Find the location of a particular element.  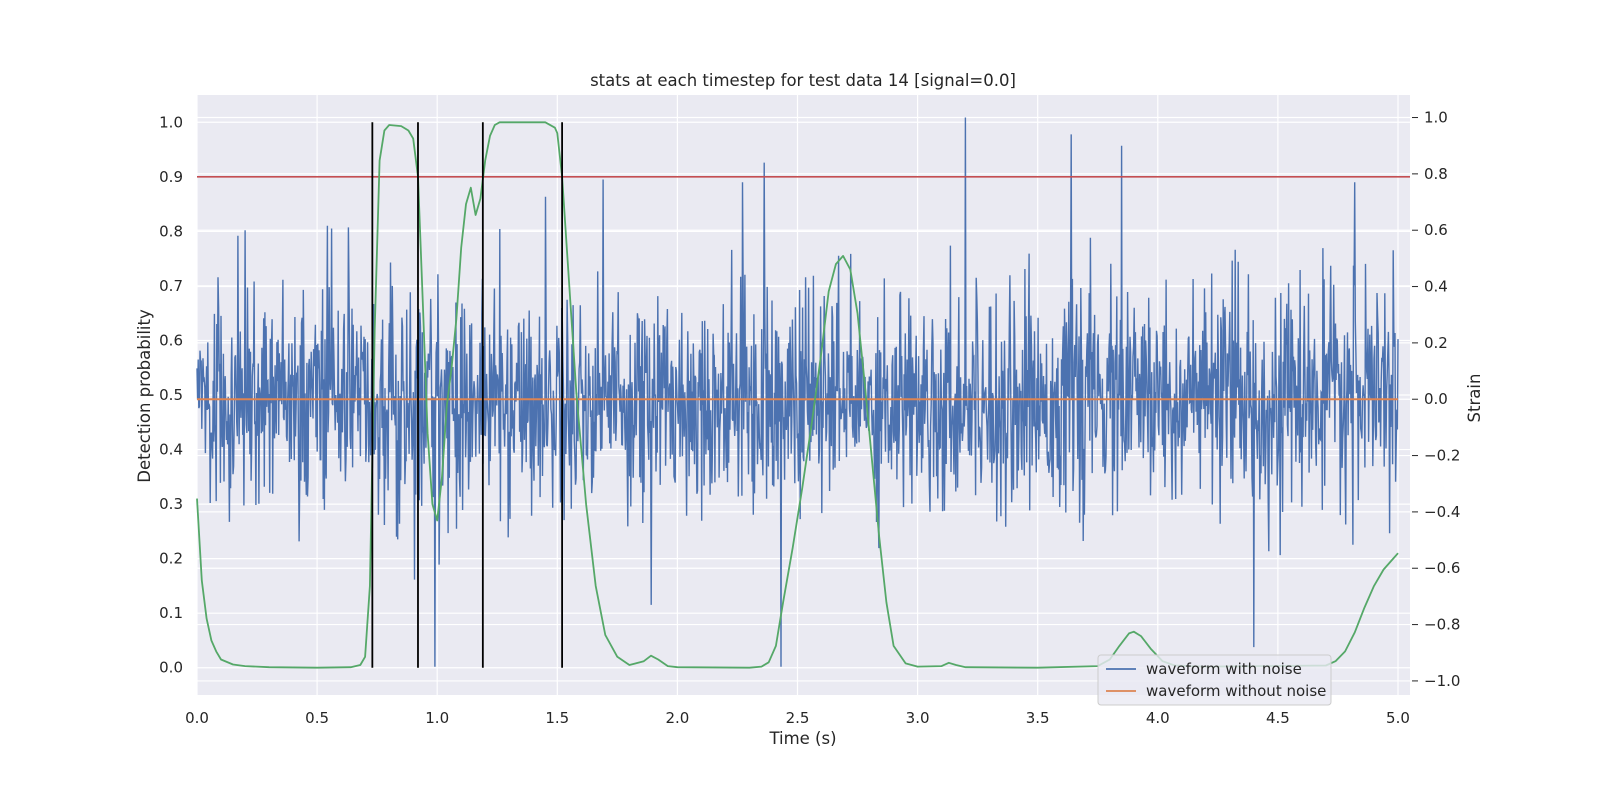

y-tick-label: 0.3 is located at coordinates (171, 504).